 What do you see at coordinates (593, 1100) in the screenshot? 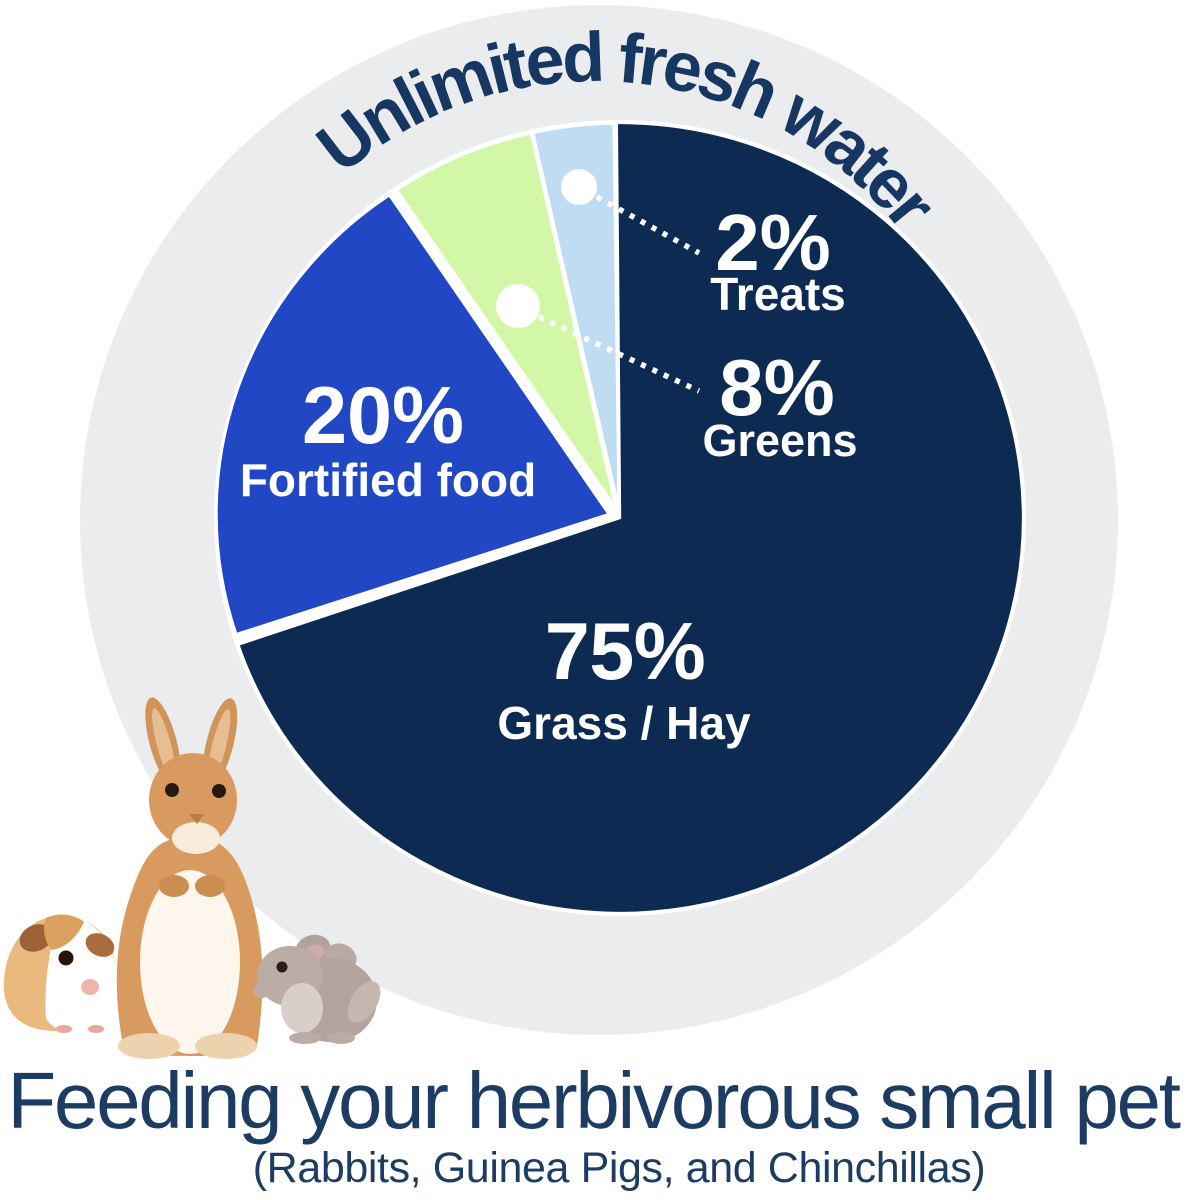
I see `svg-text:Feeding your herbivorous small: Feeding your herbivorous small pet` at bounding box center [593, 1100].